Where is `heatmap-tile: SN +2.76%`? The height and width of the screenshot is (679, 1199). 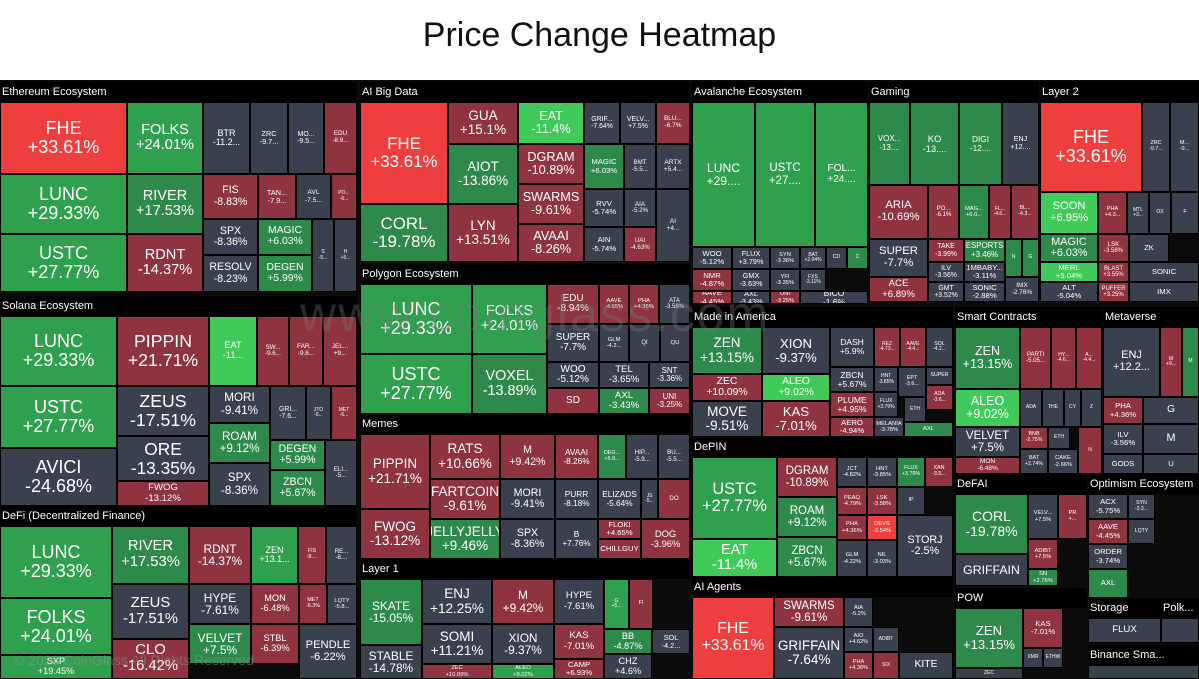 heatmap-tile: SN +2.76% is located at coordinates (1043, 577).